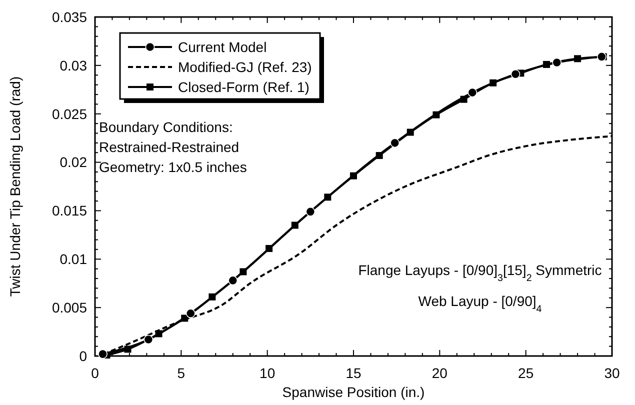 Image resolution: width=635 pixels, height=405 pixels. Describe the element at coordinates (245, 66) in the screenshot. I see `legend-label: Modified-GJ (Ref. 23)` at that location.